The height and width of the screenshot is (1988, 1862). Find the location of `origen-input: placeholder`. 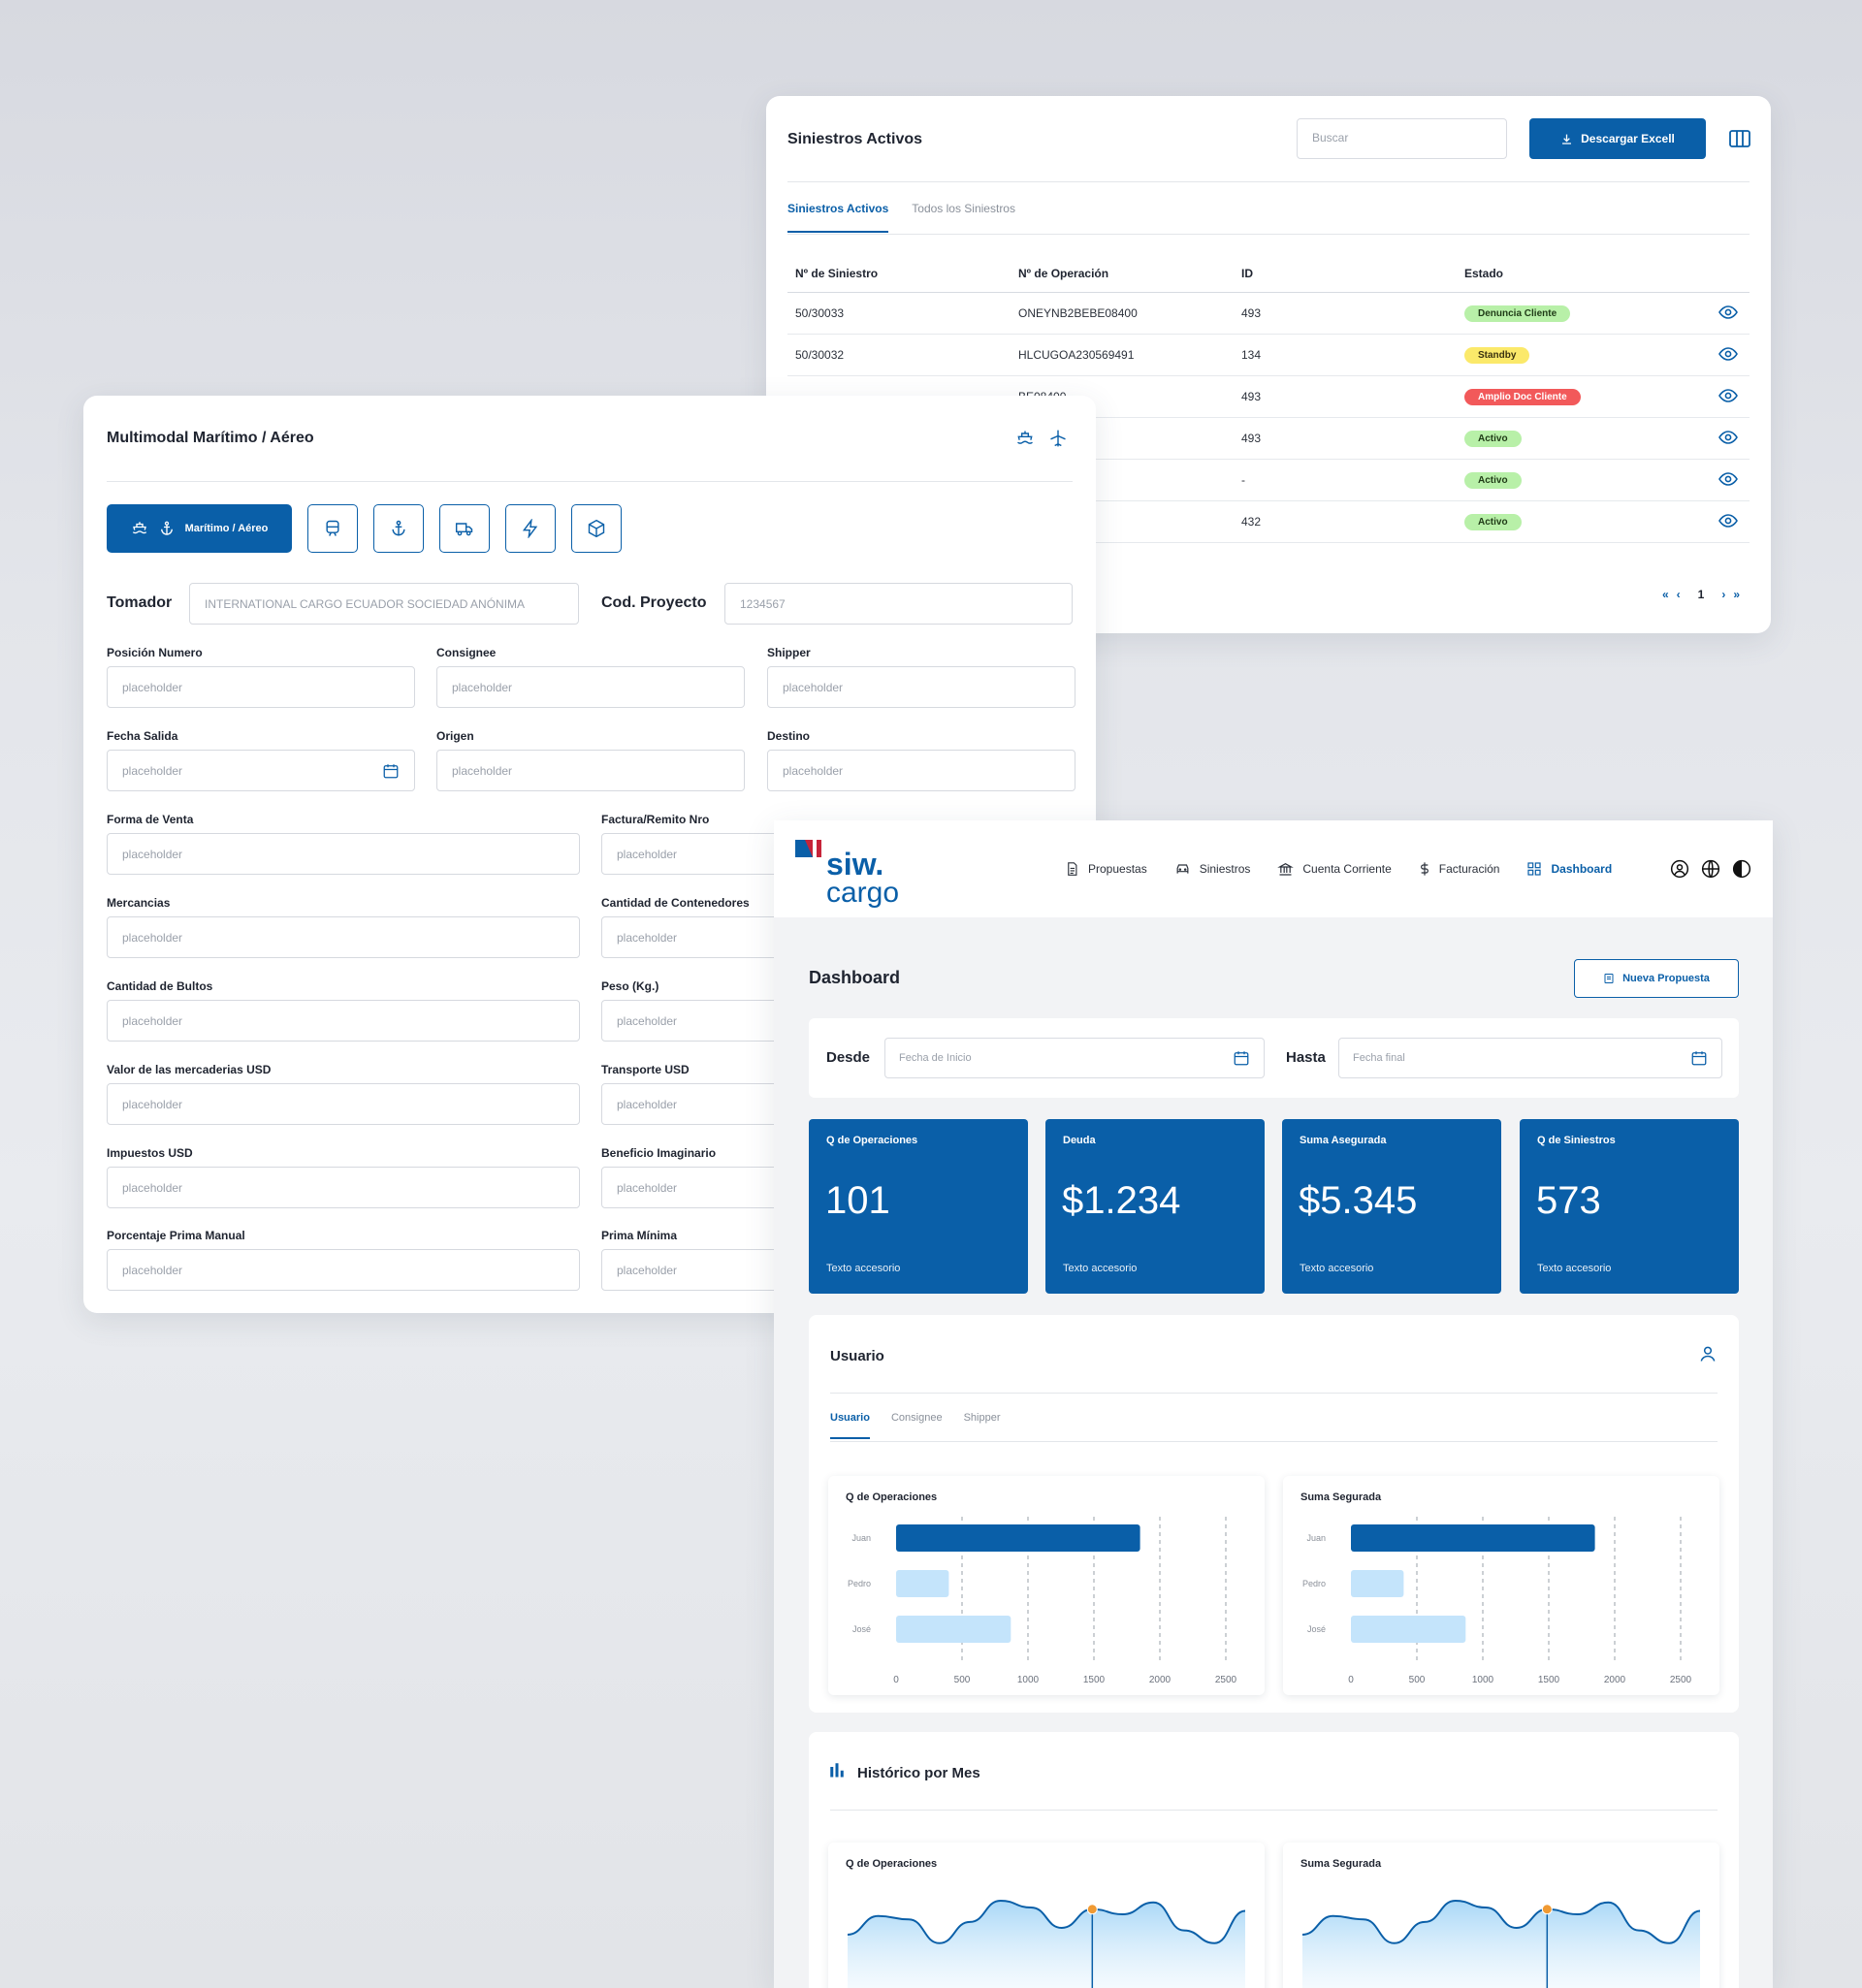

origen-input: placeholder is located at coordinates (590, 770).